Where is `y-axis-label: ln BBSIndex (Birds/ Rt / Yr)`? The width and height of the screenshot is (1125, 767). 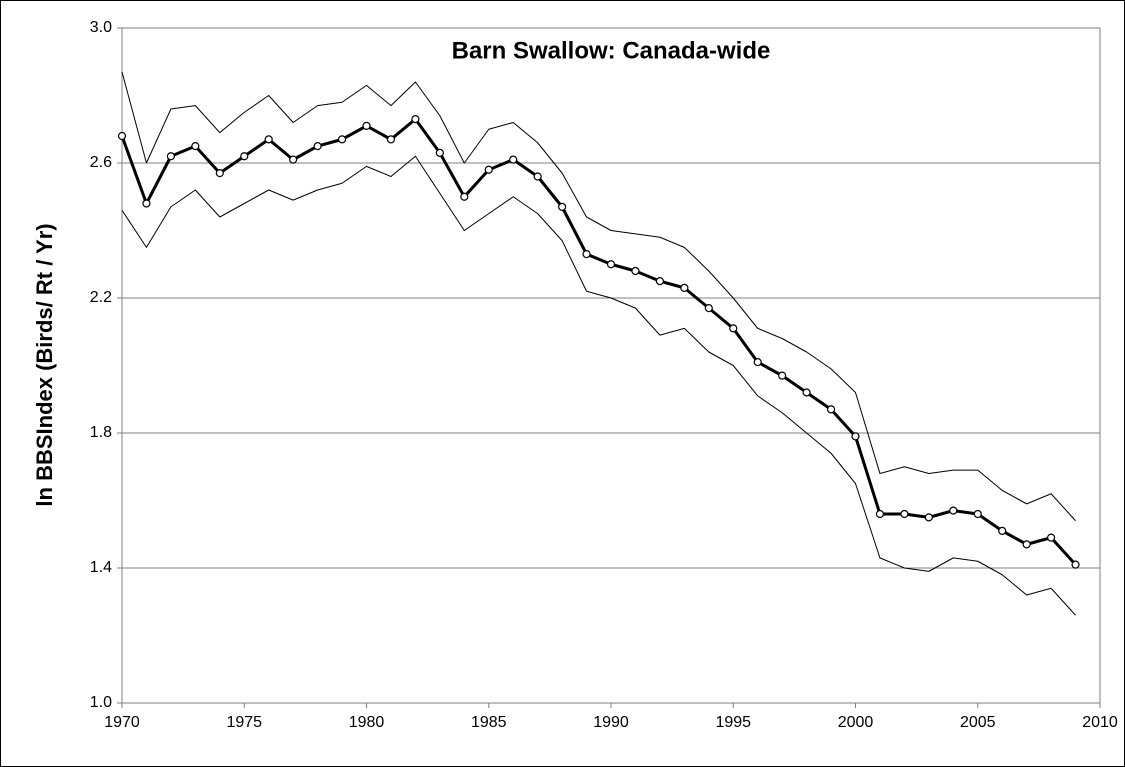 y-axis-label: ln BBSIndex (Birds/ Rt / Yr) is located at coordinates (44, 364).